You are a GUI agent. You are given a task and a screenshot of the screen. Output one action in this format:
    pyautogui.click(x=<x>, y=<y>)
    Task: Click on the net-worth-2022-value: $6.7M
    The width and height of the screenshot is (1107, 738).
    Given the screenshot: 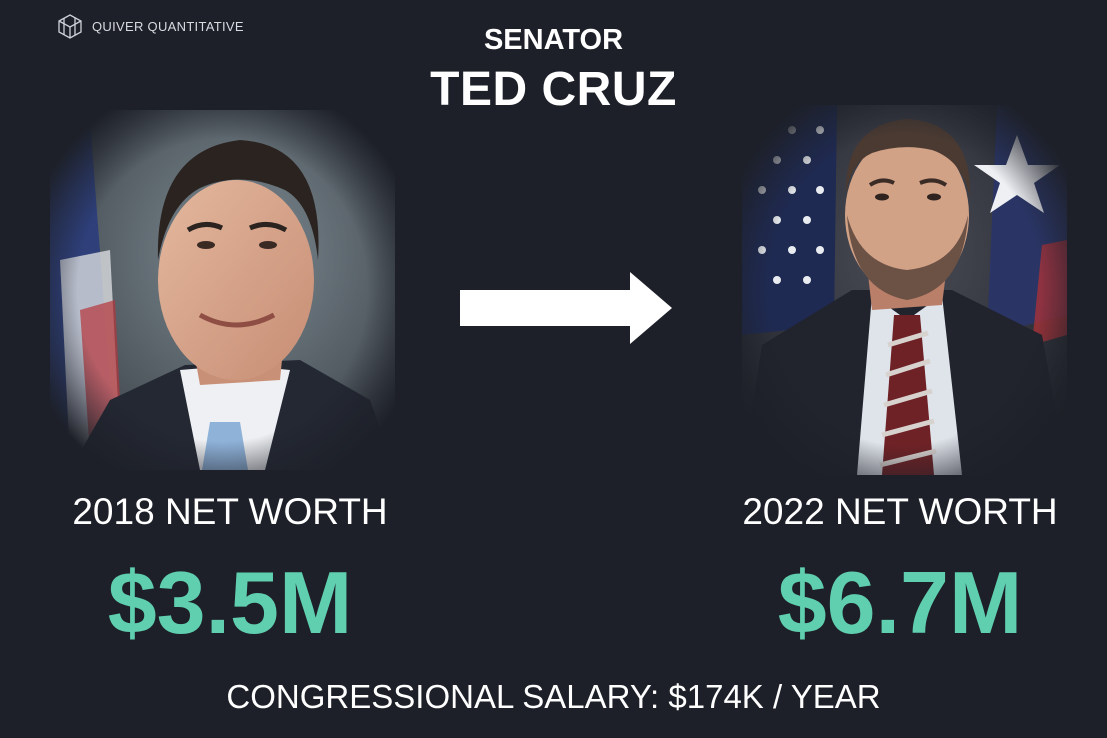 What is the action you would take?
    pyautogui.click(x=900, y=602)
    